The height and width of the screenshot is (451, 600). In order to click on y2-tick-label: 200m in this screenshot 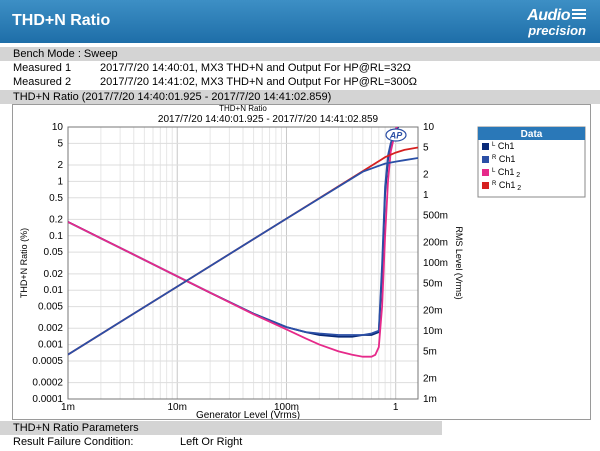, I will do `click(435, 243)`.